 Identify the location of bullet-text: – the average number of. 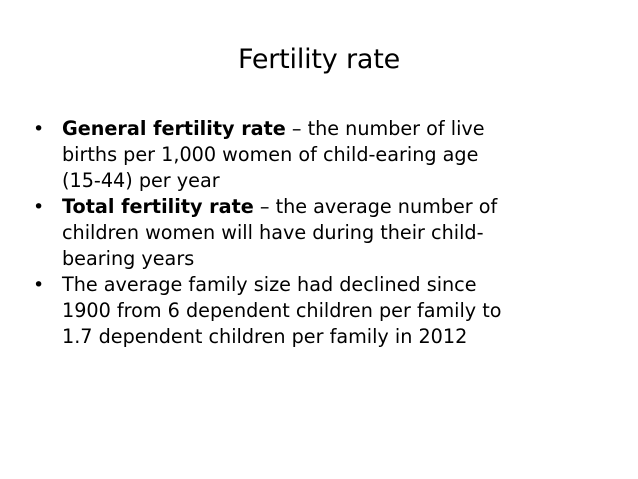
(375, 206).